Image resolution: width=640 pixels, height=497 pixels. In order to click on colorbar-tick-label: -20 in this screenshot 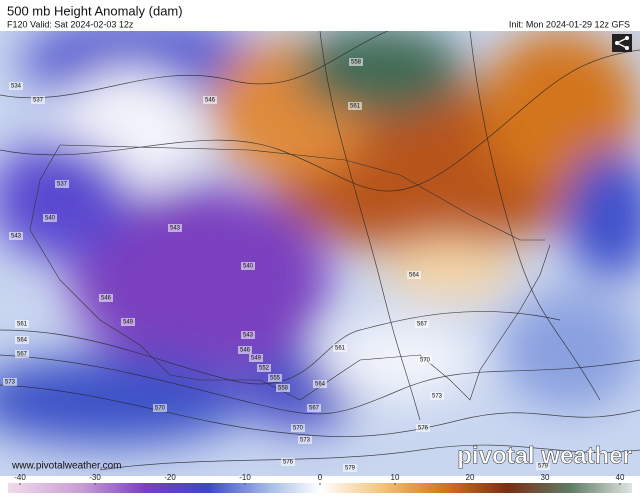, I will do `click(170, 477)`.